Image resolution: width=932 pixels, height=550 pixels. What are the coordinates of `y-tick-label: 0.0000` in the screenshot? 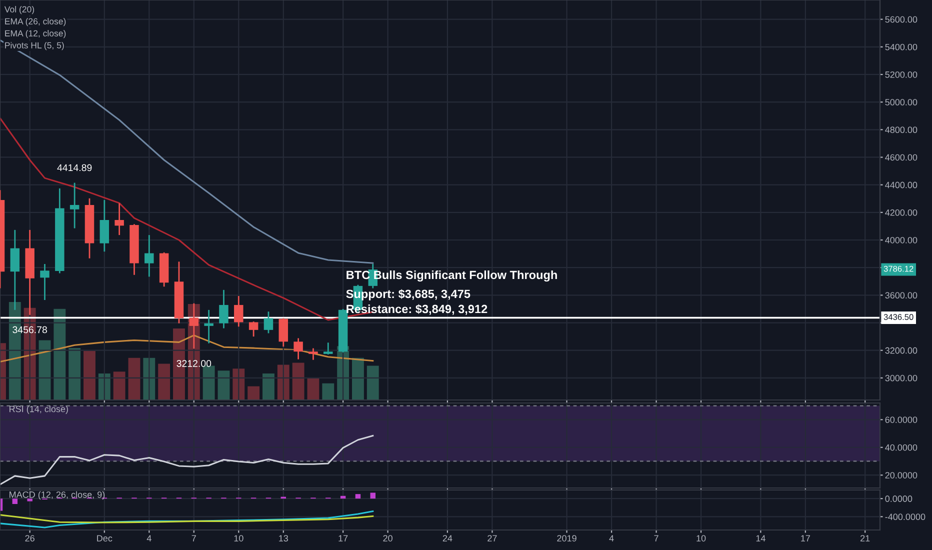 It's located at (898, 499).